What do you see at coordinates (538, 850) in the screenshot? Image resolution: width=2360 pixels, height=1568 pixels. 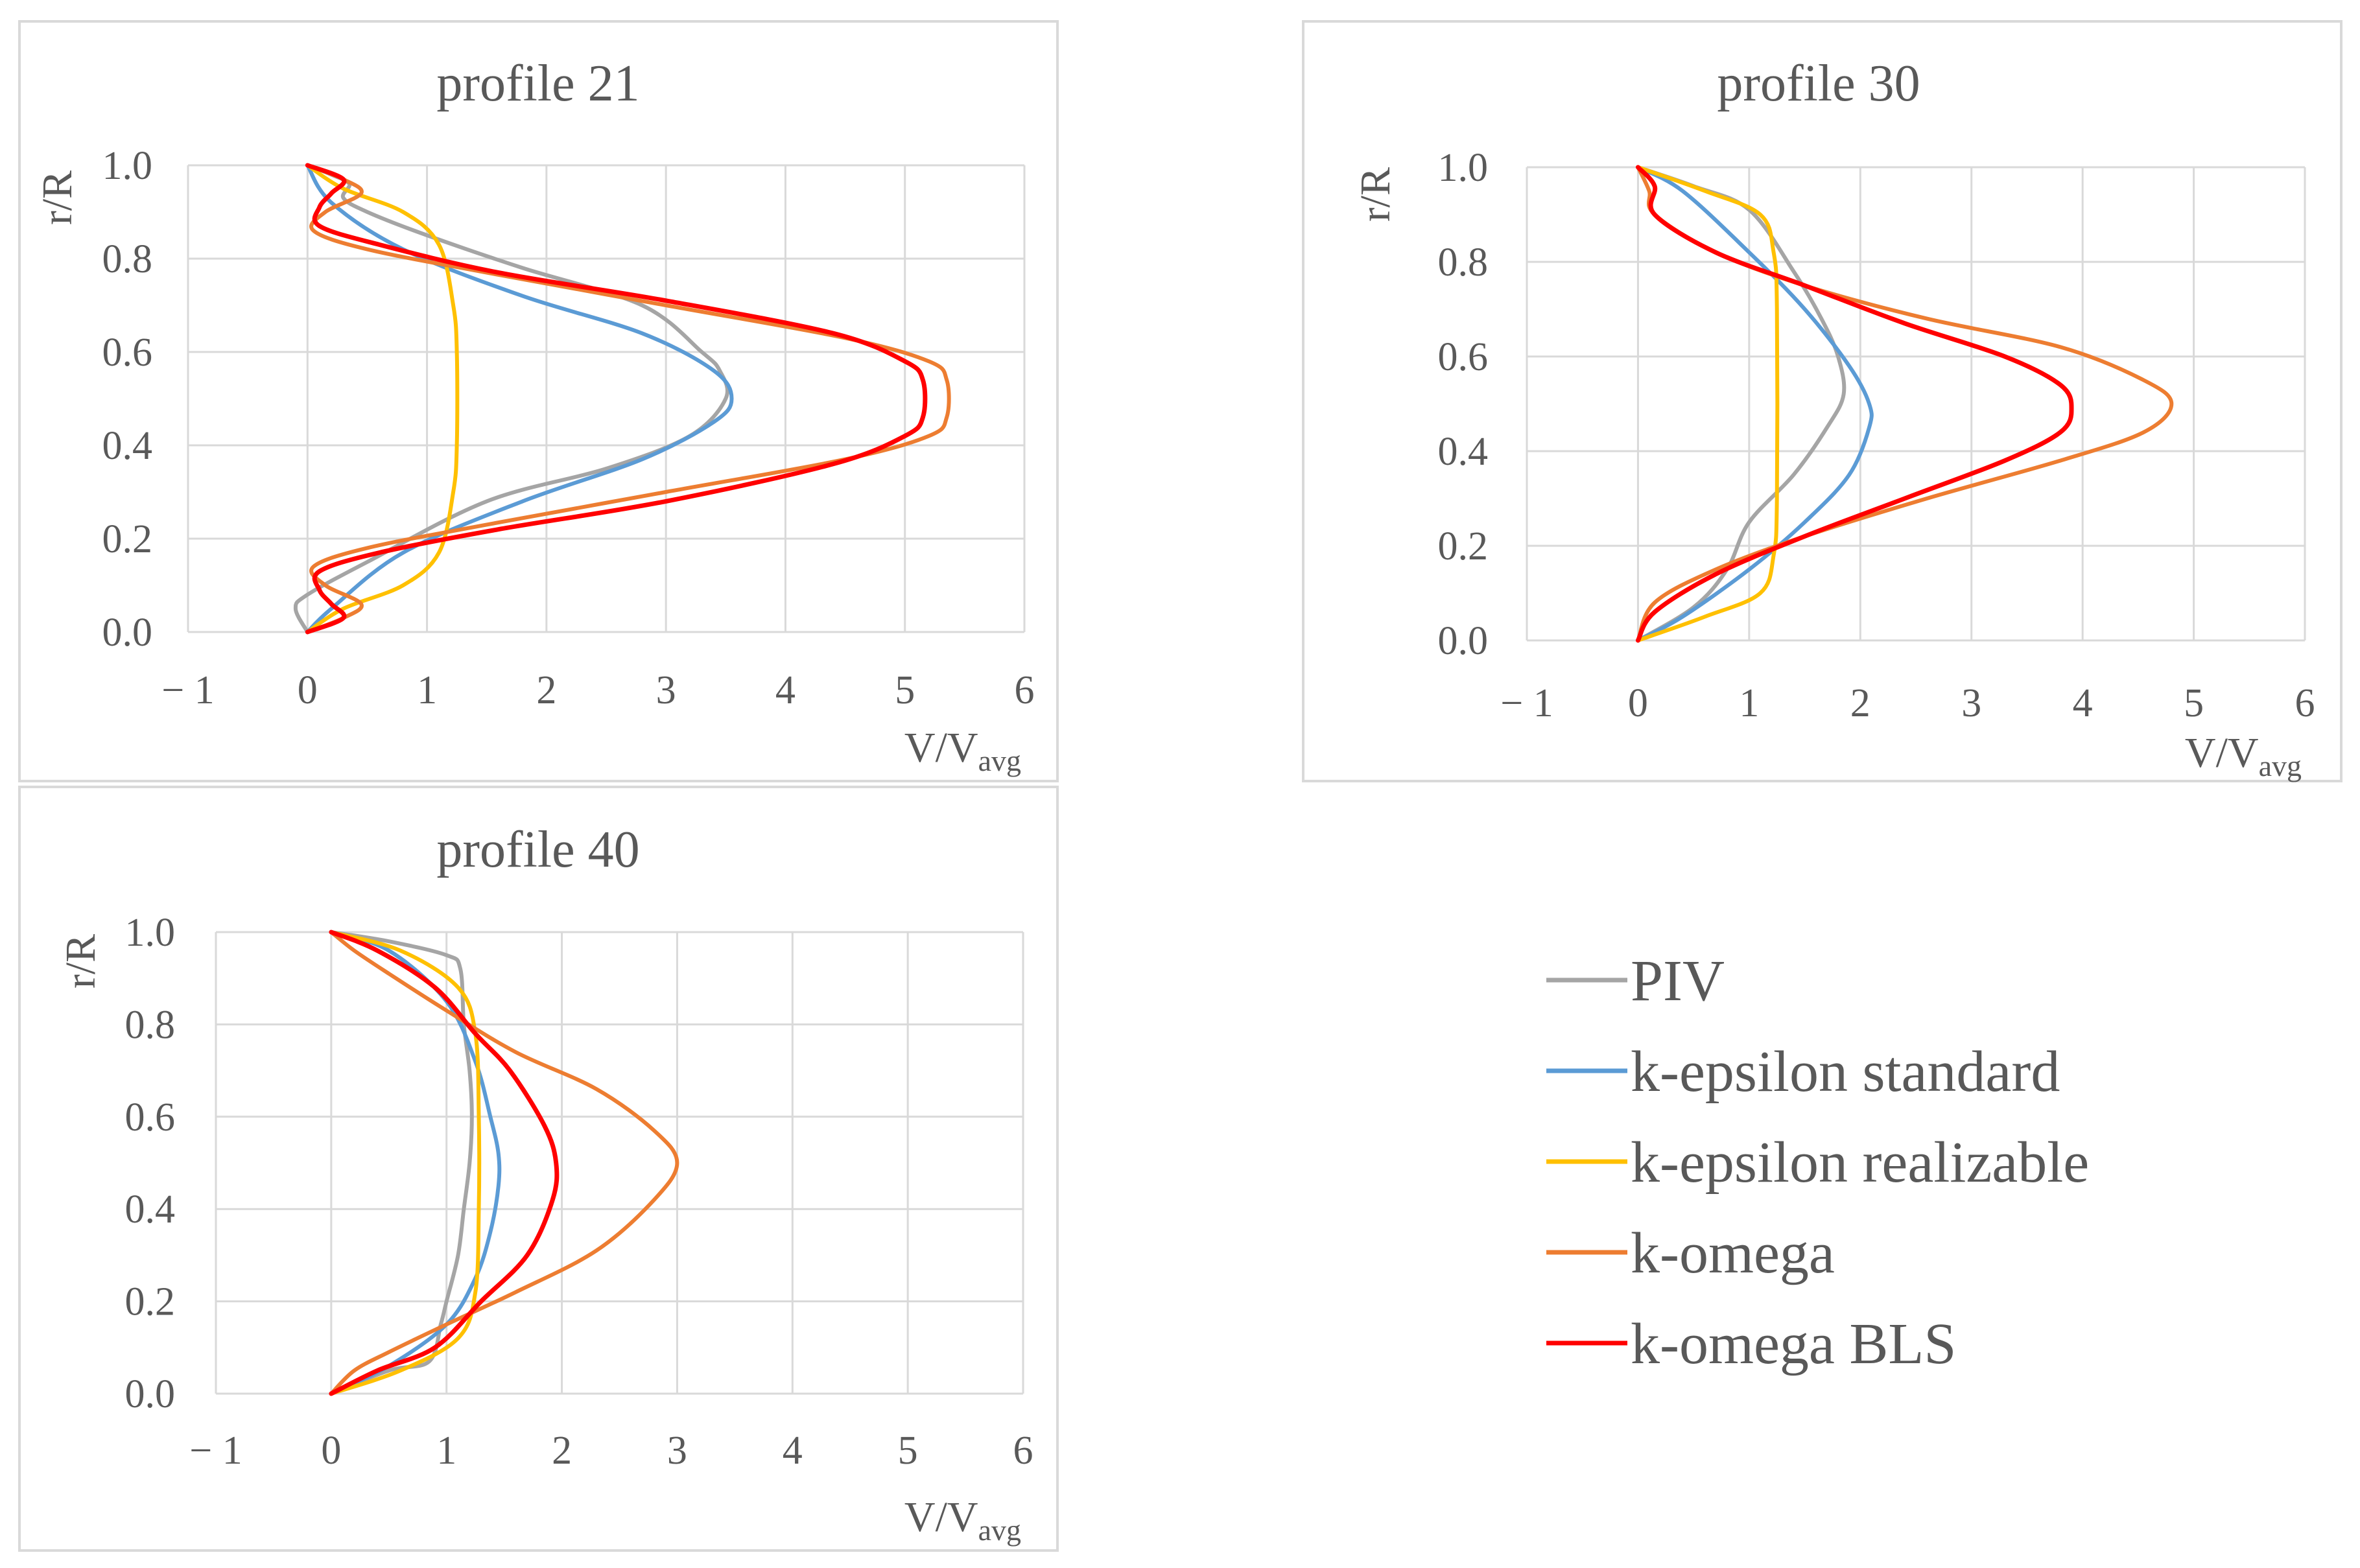 I see `chart-title: profile 40` at bounding box center [538, 850].